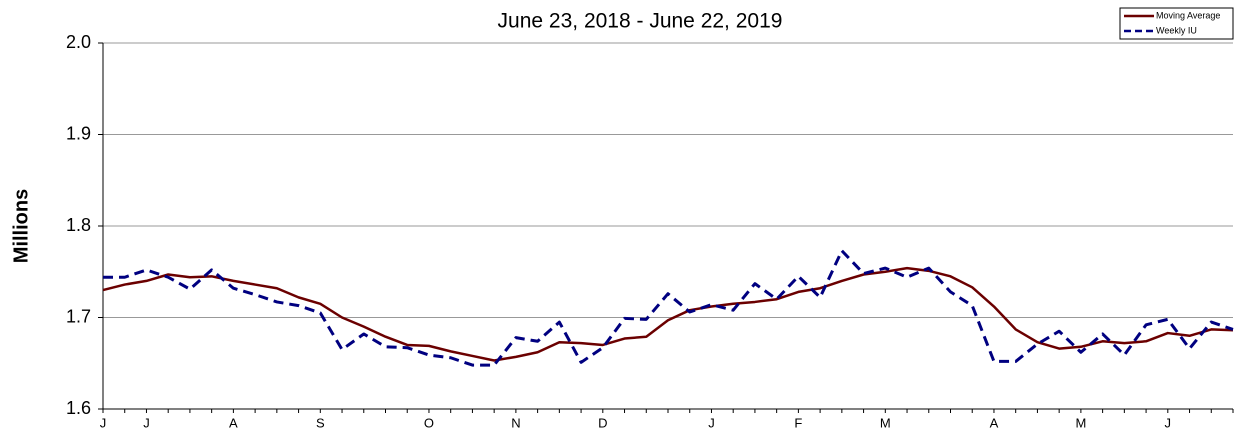 The height and width of the screenshot is (431, 1235). What do you see at coordinates (320, 422) in the screenshot?
I see `x-tick-label: S` at bounding box center [320, 422].